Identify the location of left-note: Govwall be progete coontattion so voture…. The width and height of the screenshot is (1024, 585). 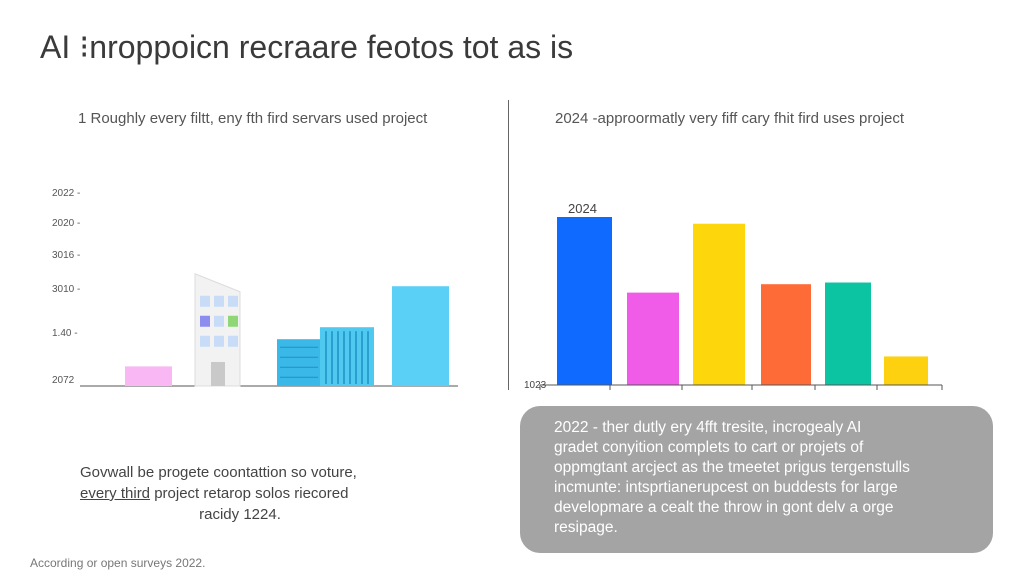
(240, 493).